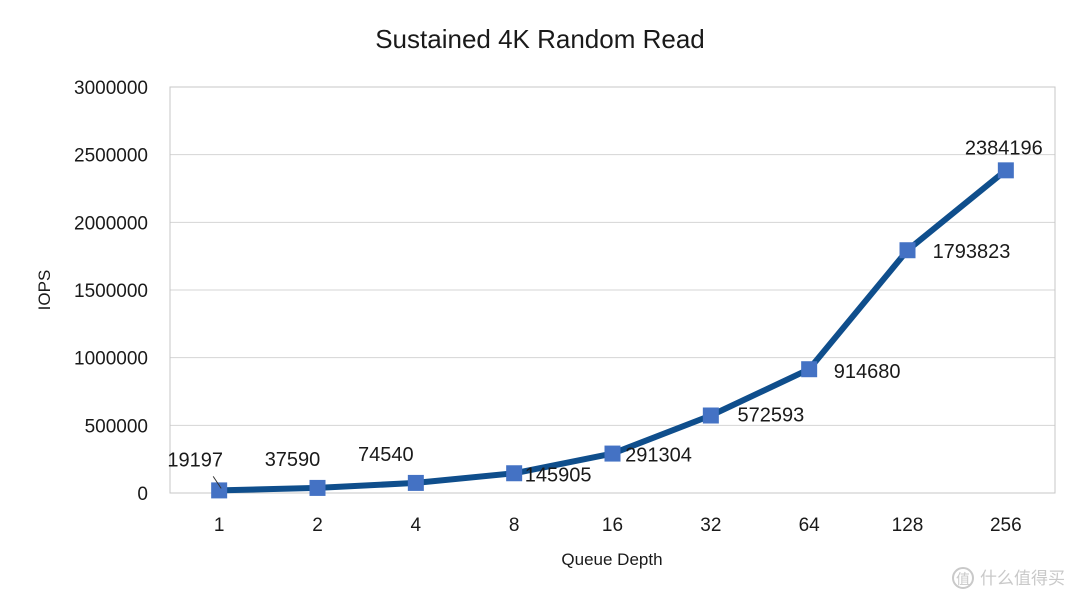 This screenshot has height=601, width=1080. What do you see at coordinates (195, 460) in the screenshot?
I see `data-label: 19197` at bounding box center [195, 460].